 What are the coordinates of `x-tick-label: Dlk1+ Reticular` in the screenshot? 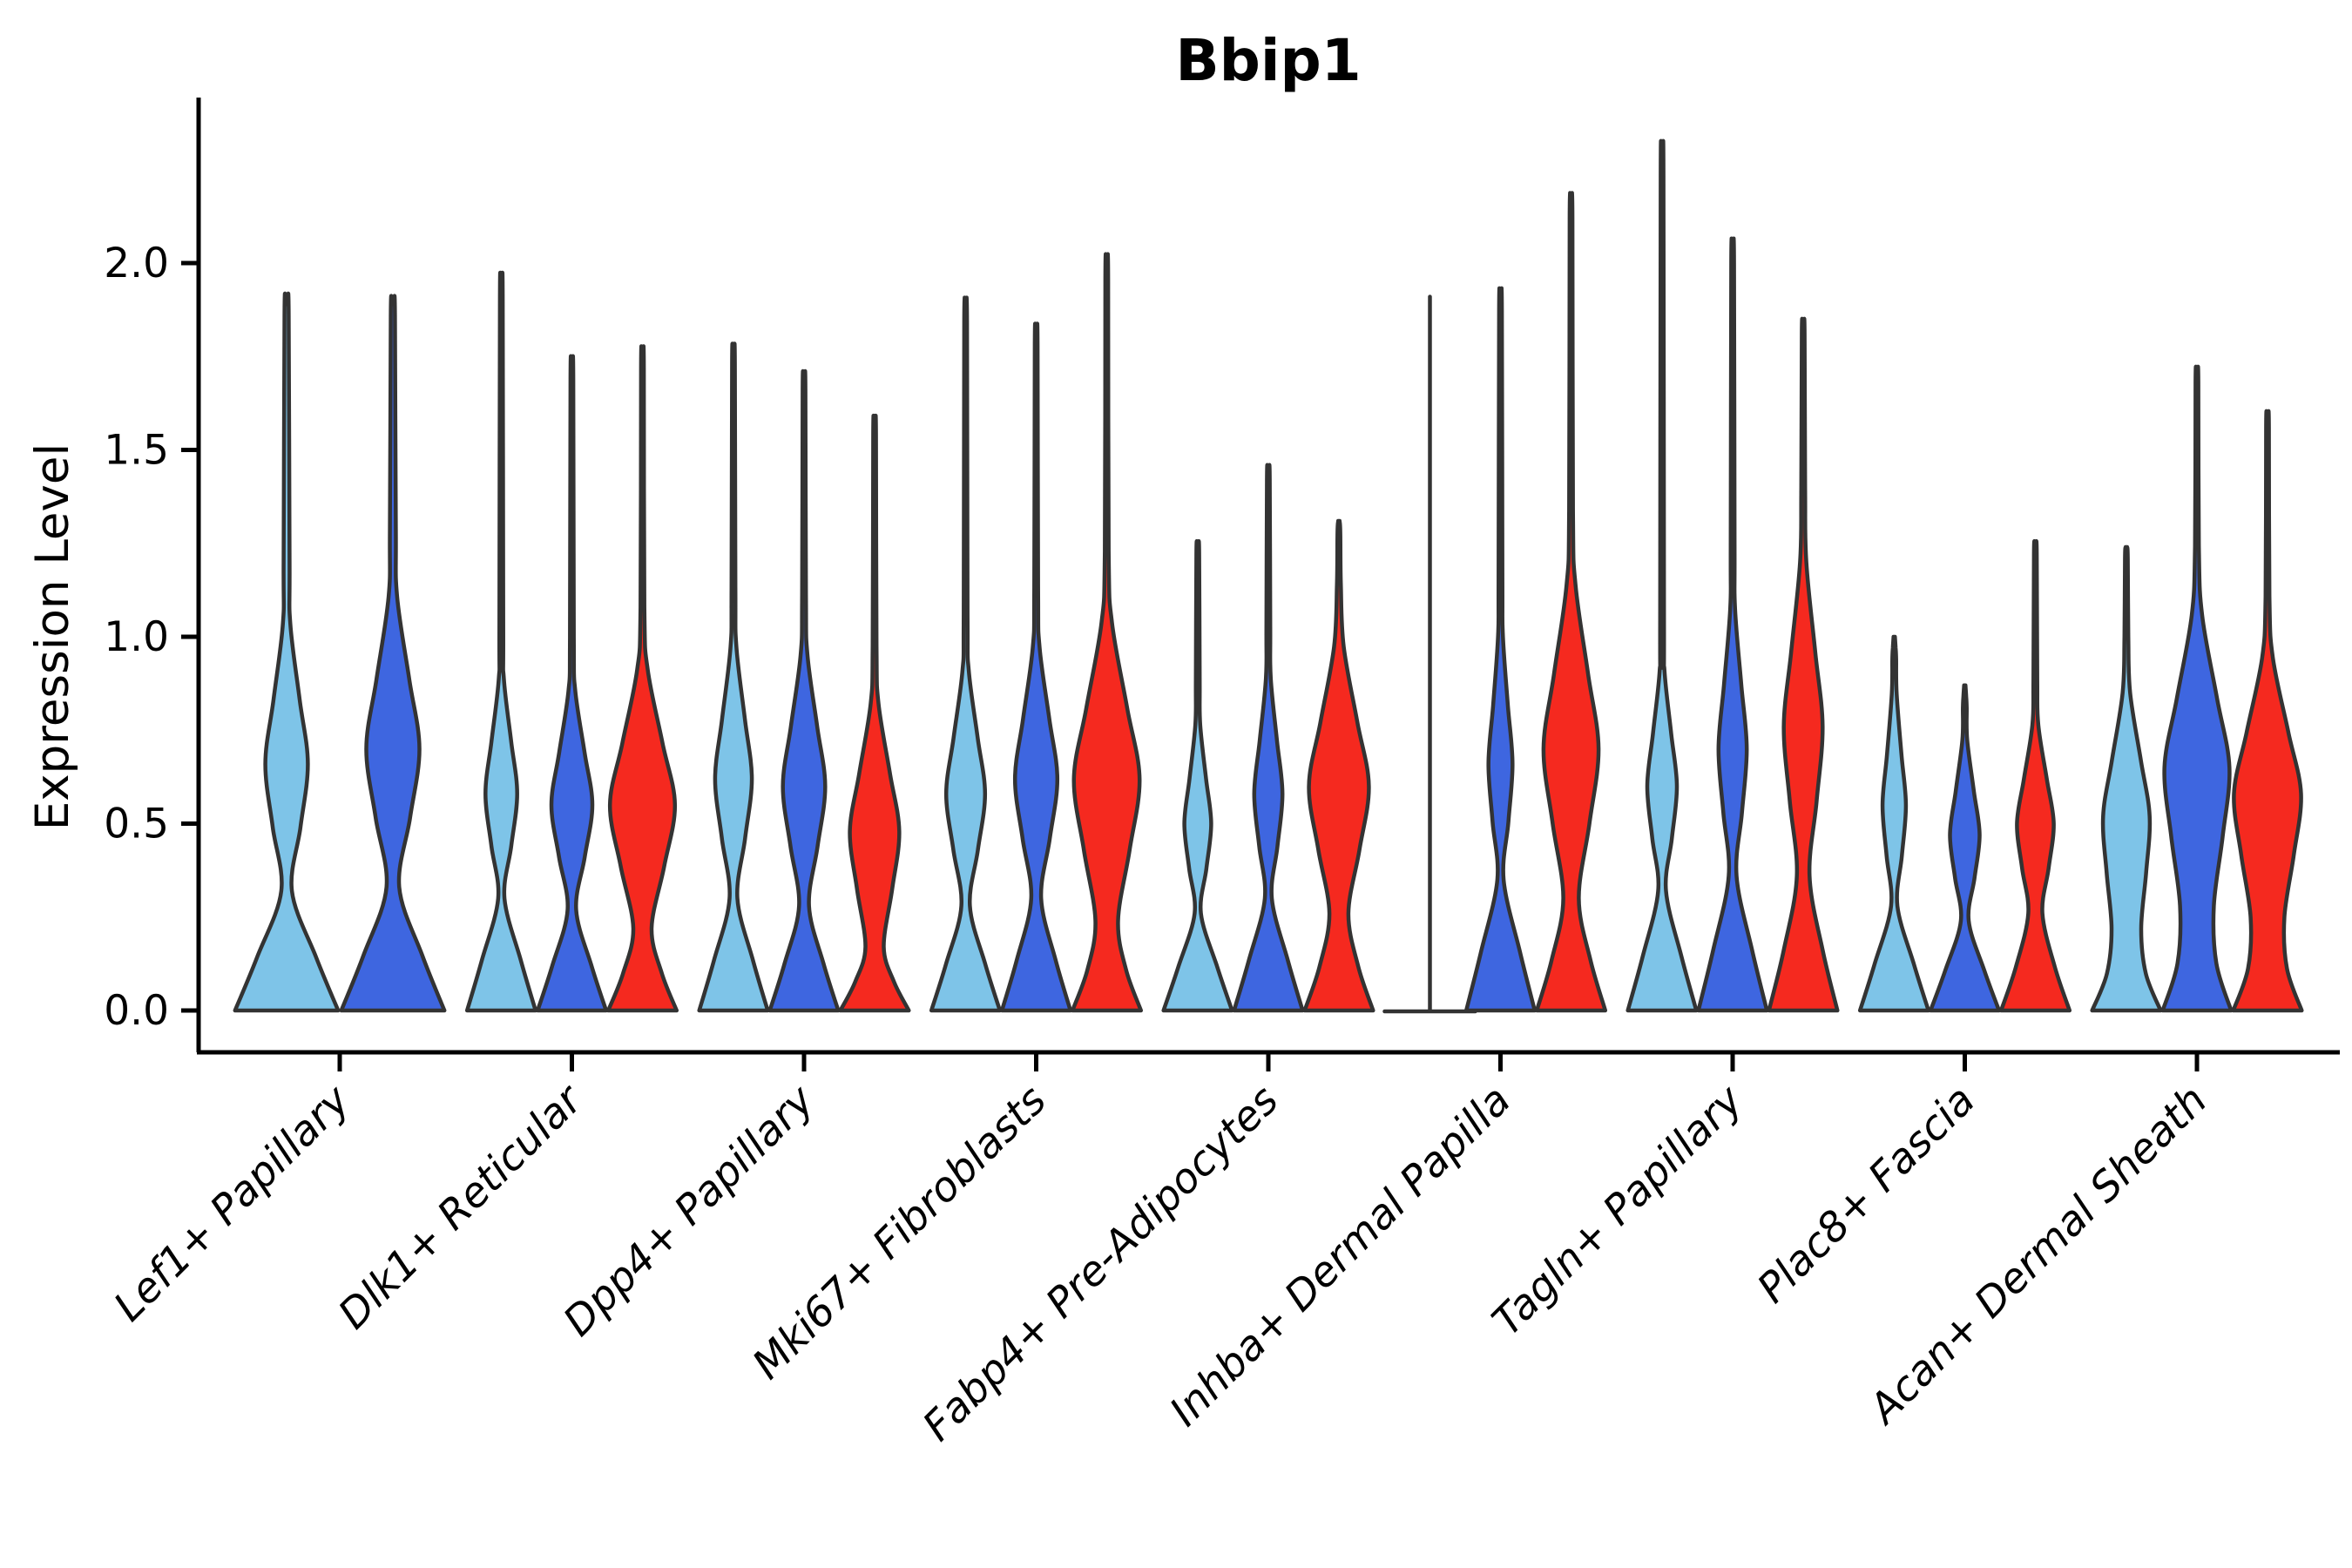 It's located at (461, 1207).